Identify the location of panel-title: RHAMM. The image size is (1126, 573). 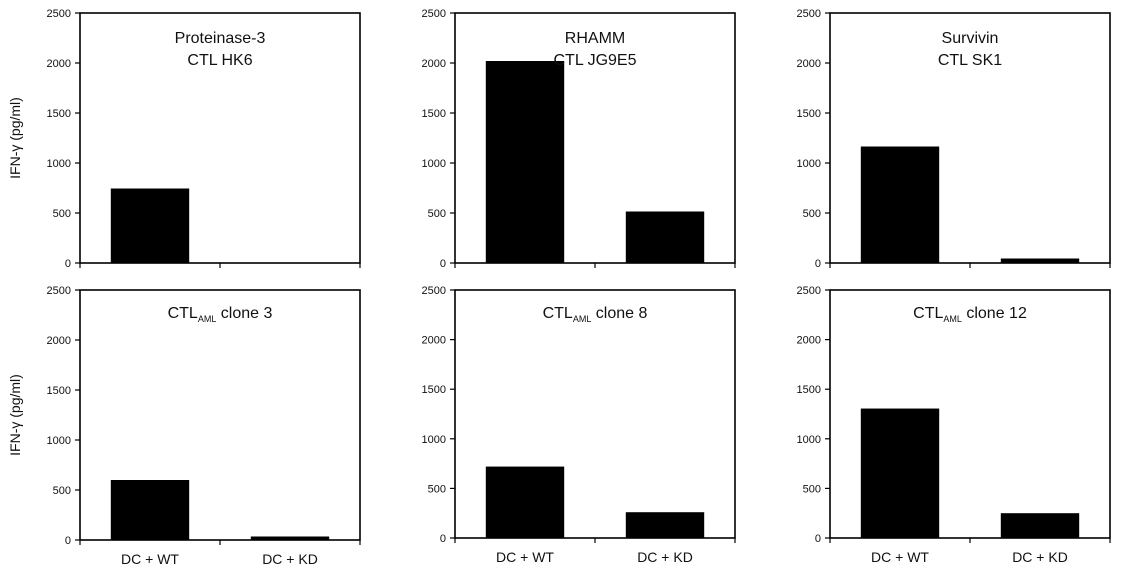
(595, 38).